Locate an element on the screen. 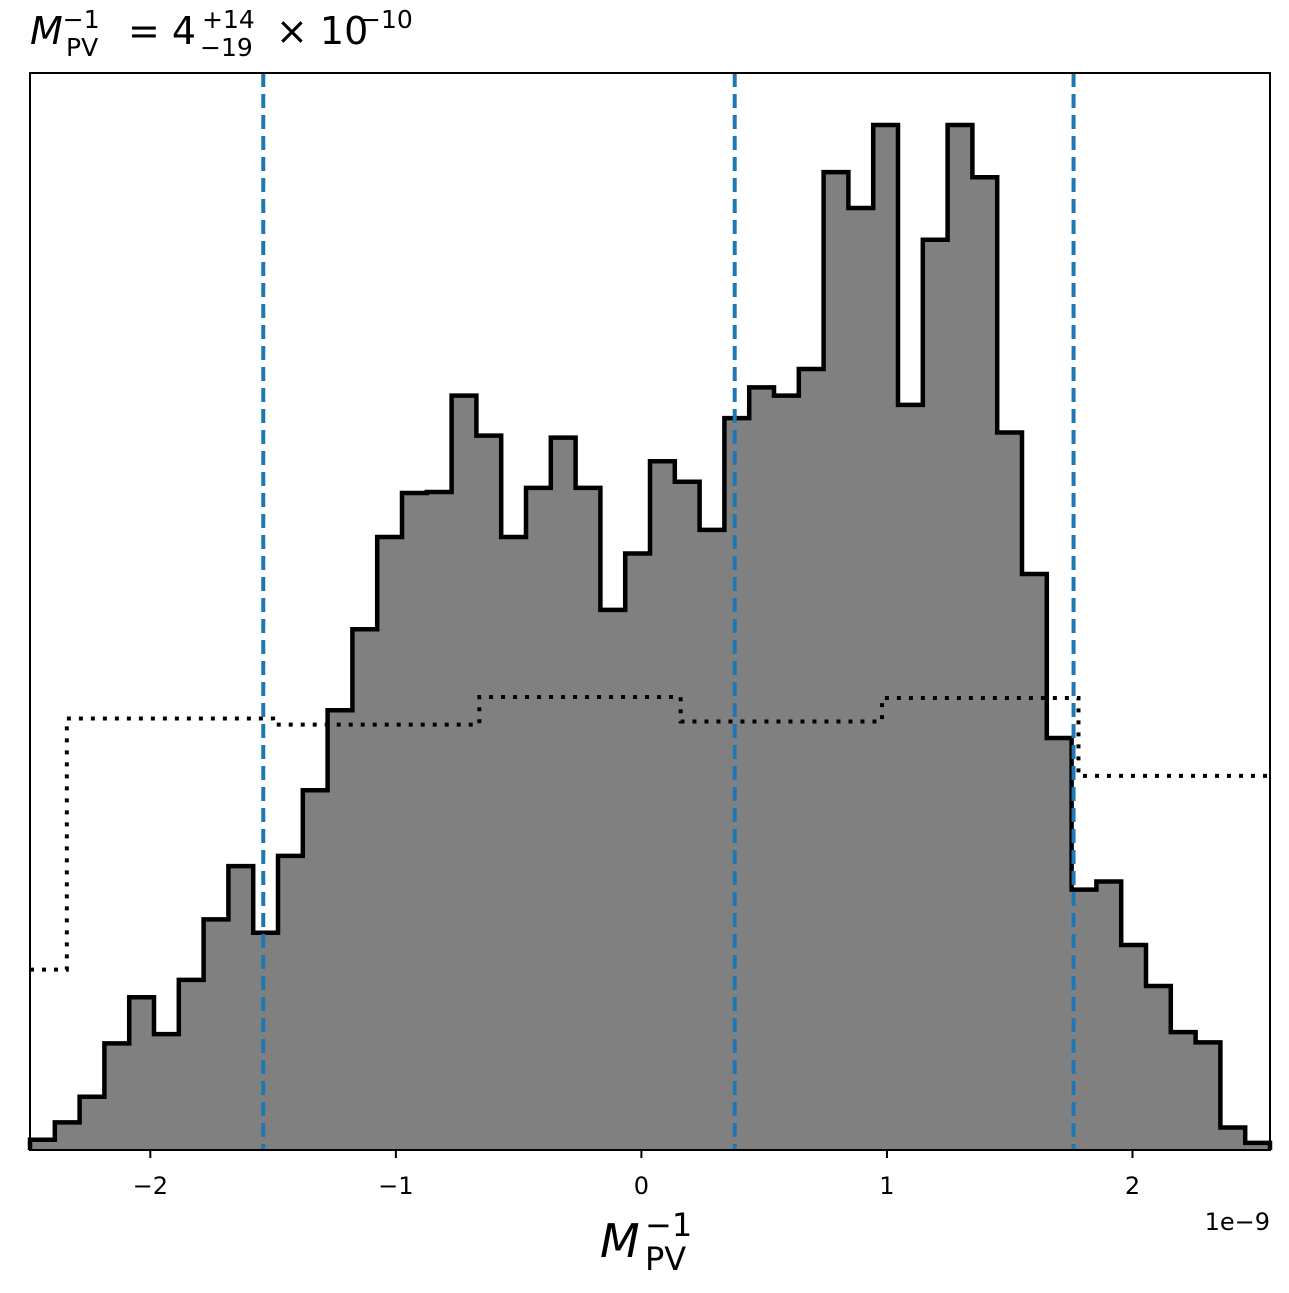 This screenshot has height=1293, width=1289. x-tick-label: −2 is located at coordinates (150, 1186).